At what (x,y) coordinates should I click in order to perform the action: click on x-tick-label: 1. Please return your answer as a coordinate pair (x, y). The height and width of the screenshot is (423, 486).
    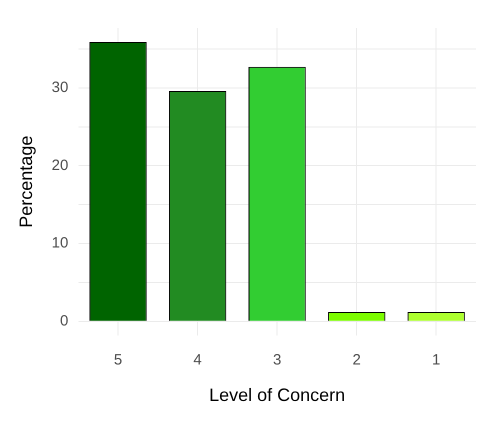
    Looking at the image, I should click on (436, 360).